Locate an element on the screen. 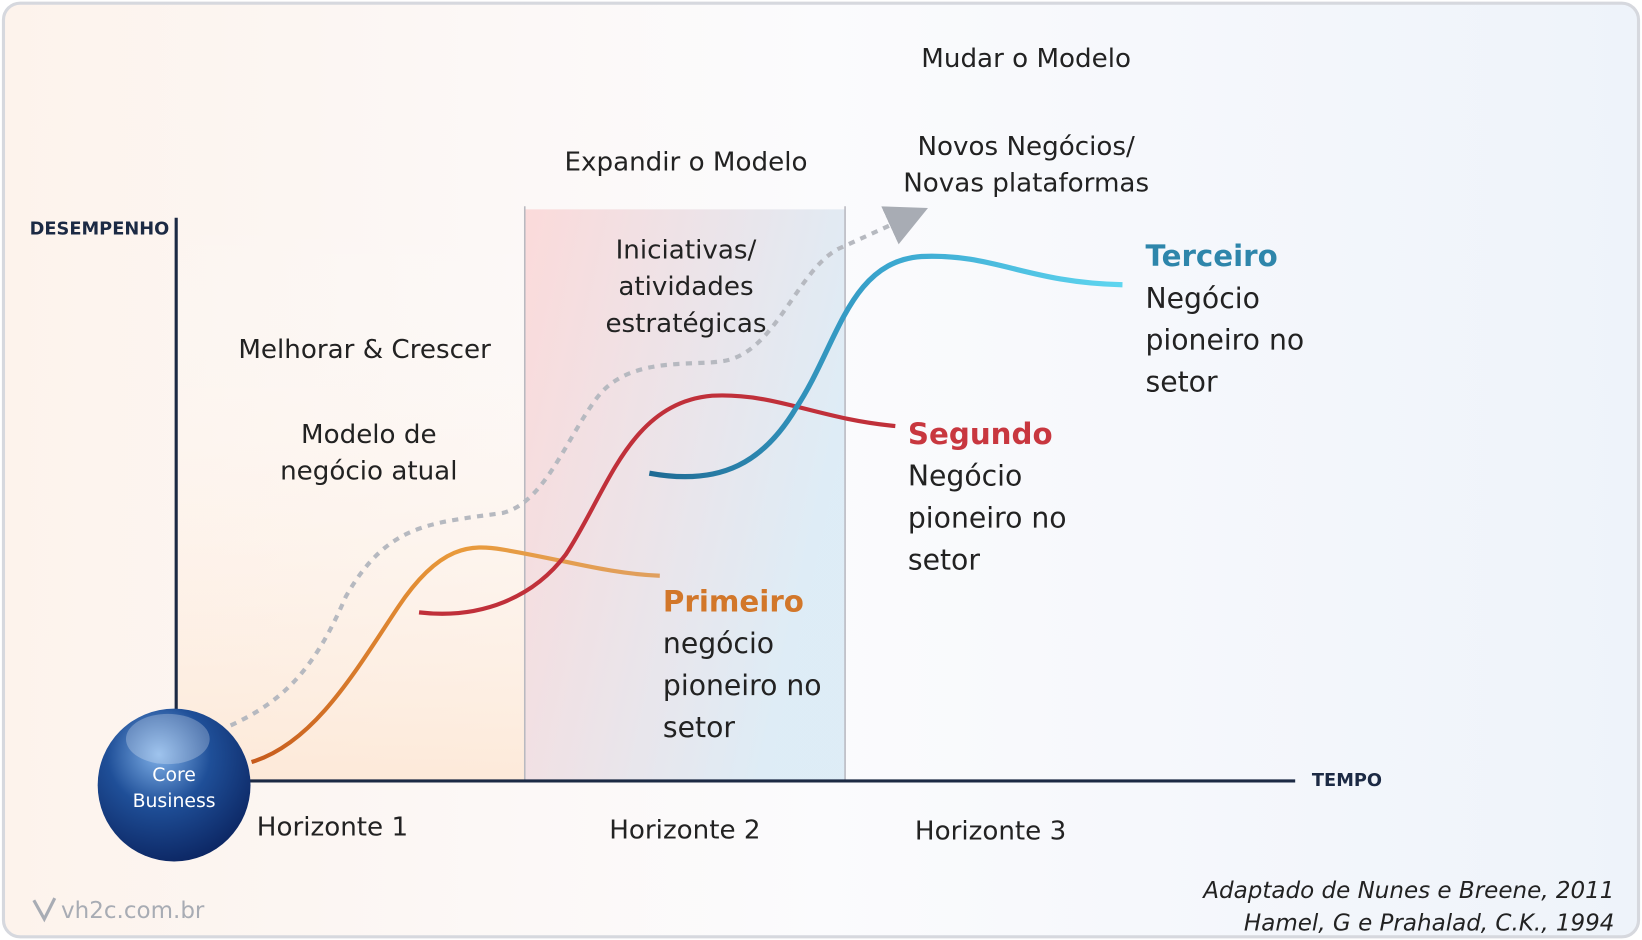 The width and height of the screenshot is (1642, 940). curve-description: negócio is located at coordinates (718, 643).